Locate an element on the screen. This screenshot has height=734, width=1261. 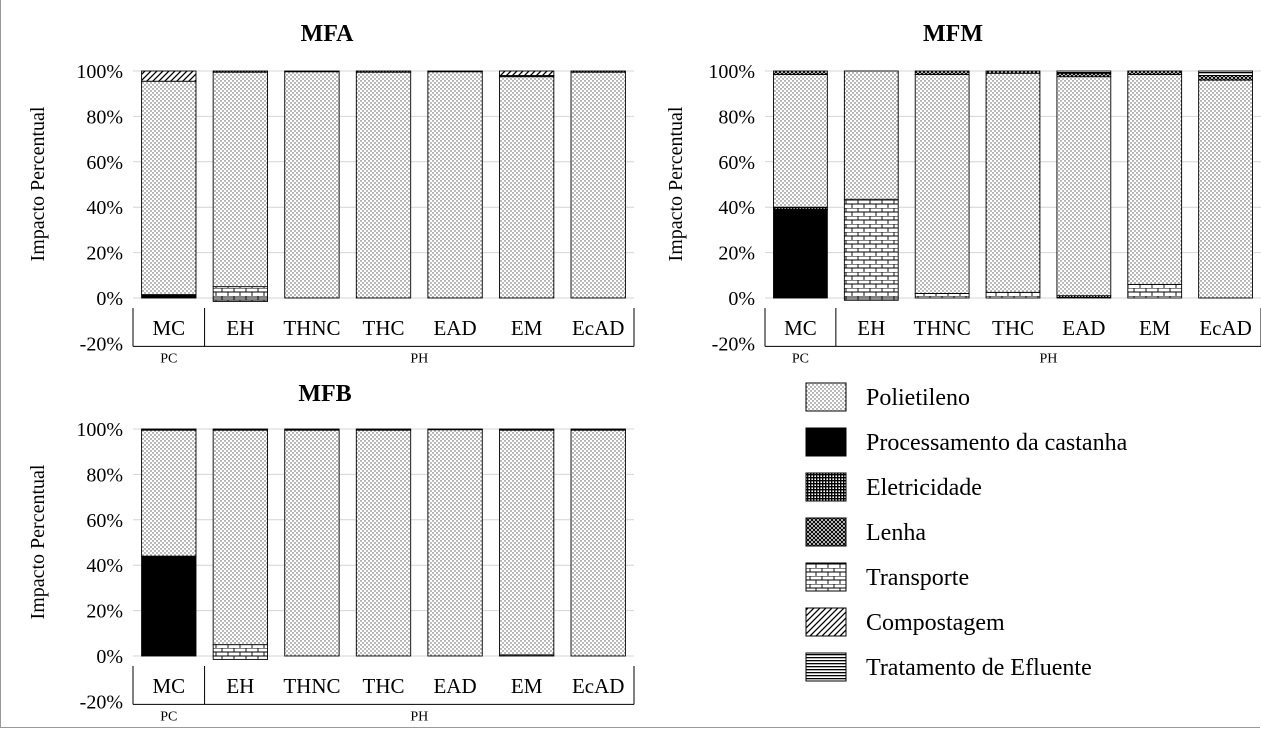
legend-item-processamento-da-castanha: Processamento da castanha is located at coordinates (966, 442).